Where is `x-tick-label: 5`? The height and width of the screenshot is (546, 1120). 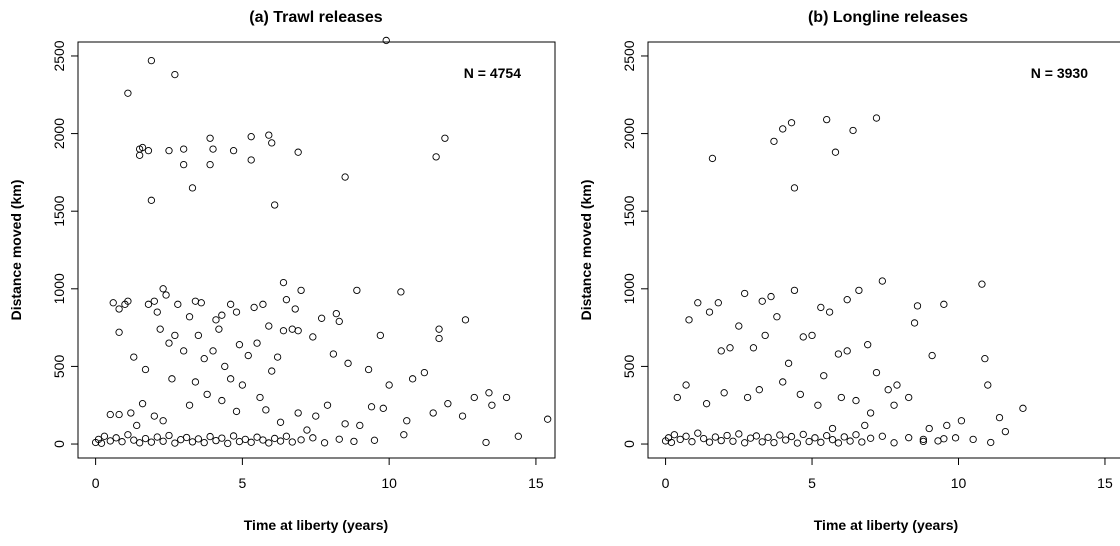 x-tick-label: 5 is located at coordinates (812, 483).